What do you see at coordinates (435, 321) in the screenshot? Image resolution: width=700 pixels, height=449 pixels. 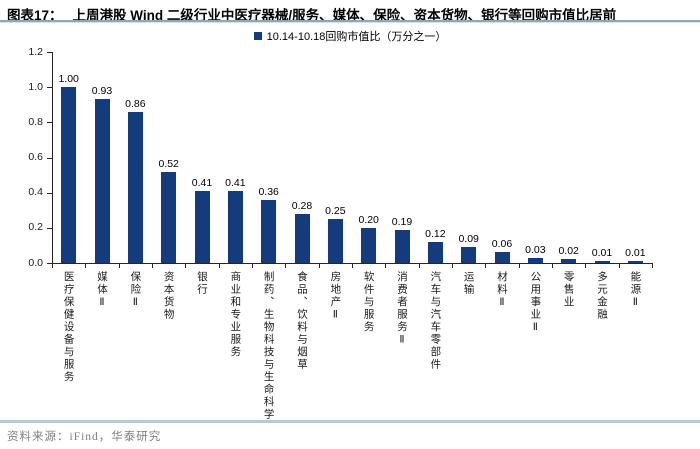 I see `category-label: 汽车与汽车零部件` at bounding box center [435, 321].